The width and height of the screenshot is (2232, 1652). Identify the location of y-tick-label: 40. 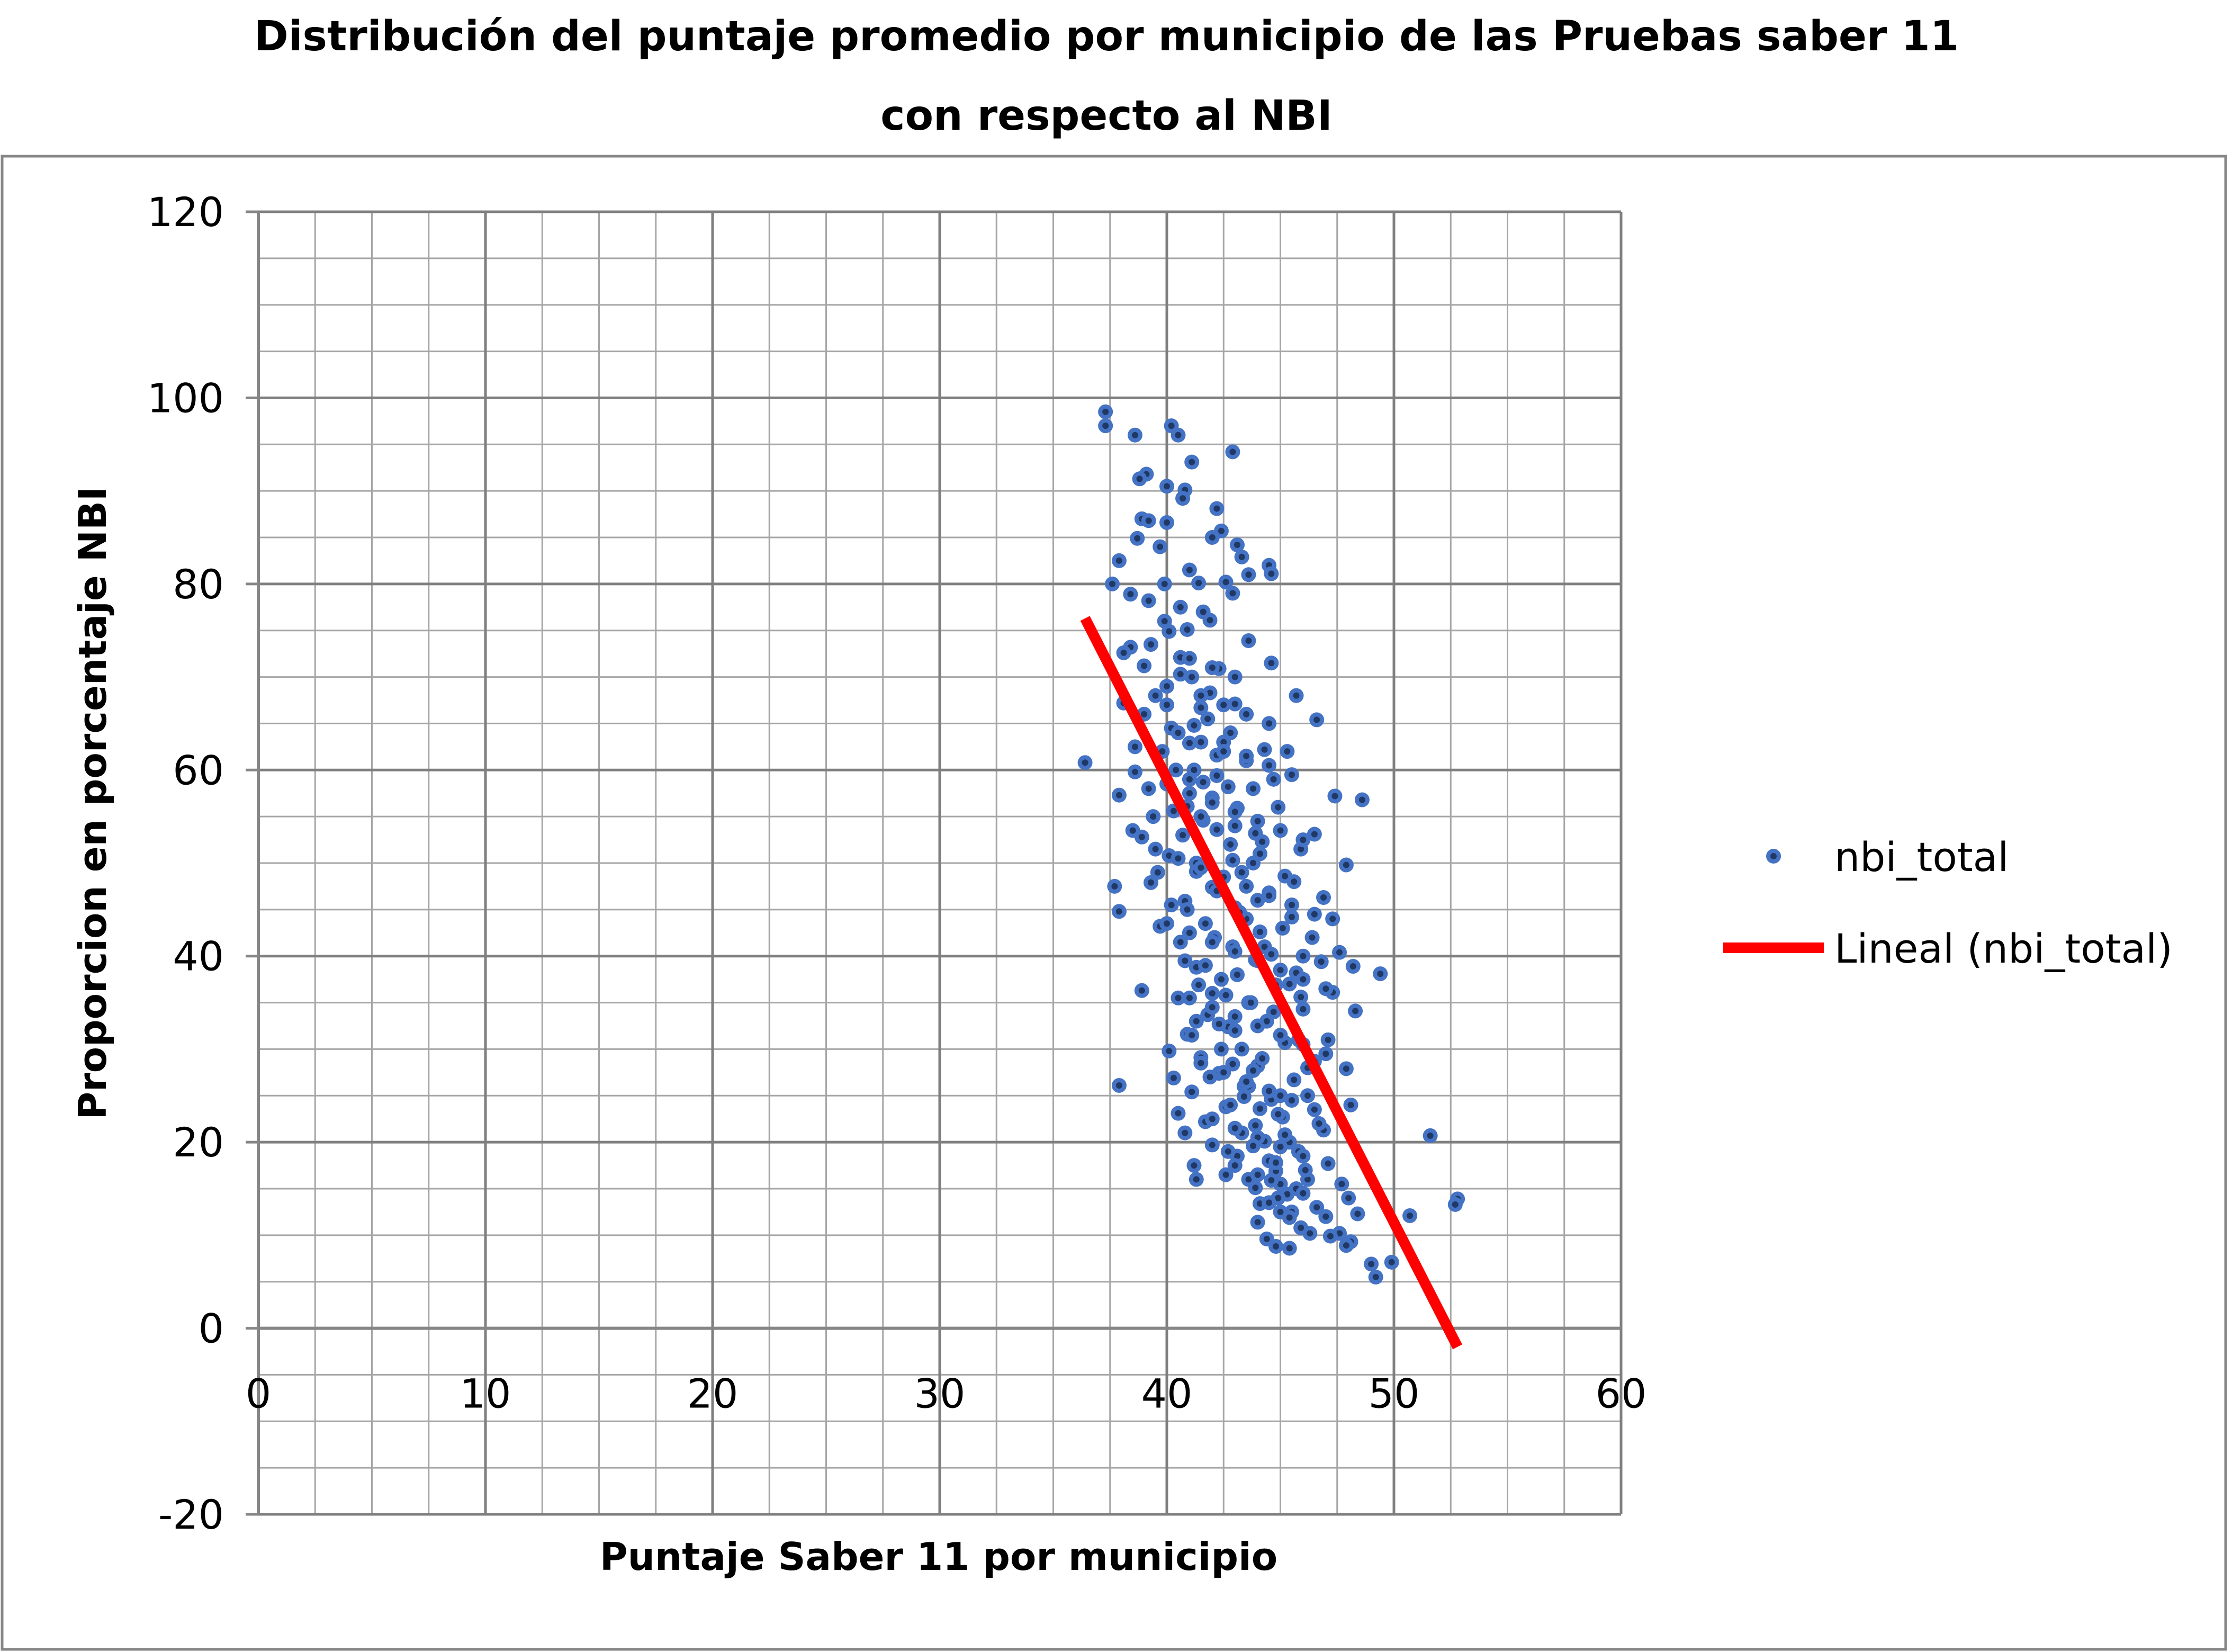
(198, 956).